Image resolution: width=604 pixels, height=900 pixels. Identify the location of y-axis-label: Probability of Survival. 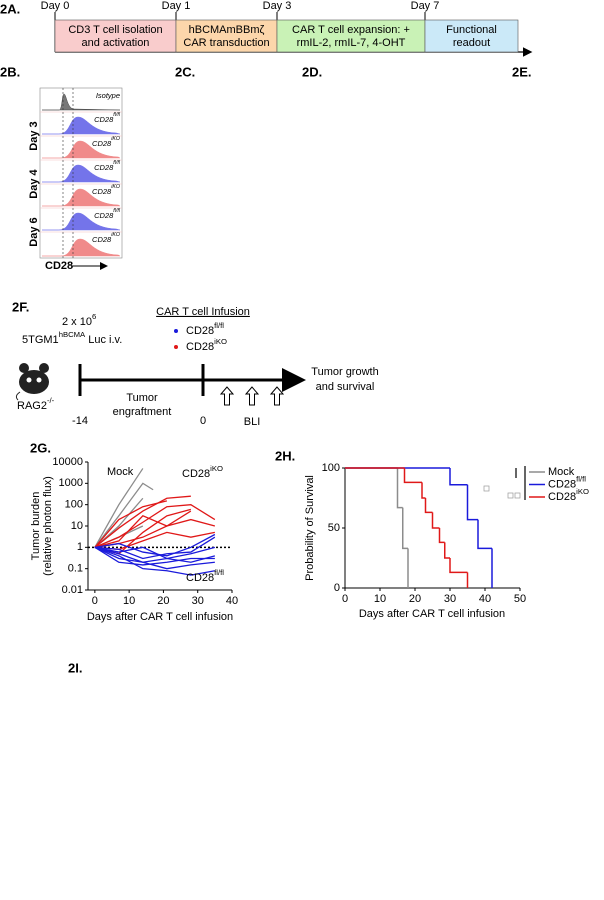
(310, 528).